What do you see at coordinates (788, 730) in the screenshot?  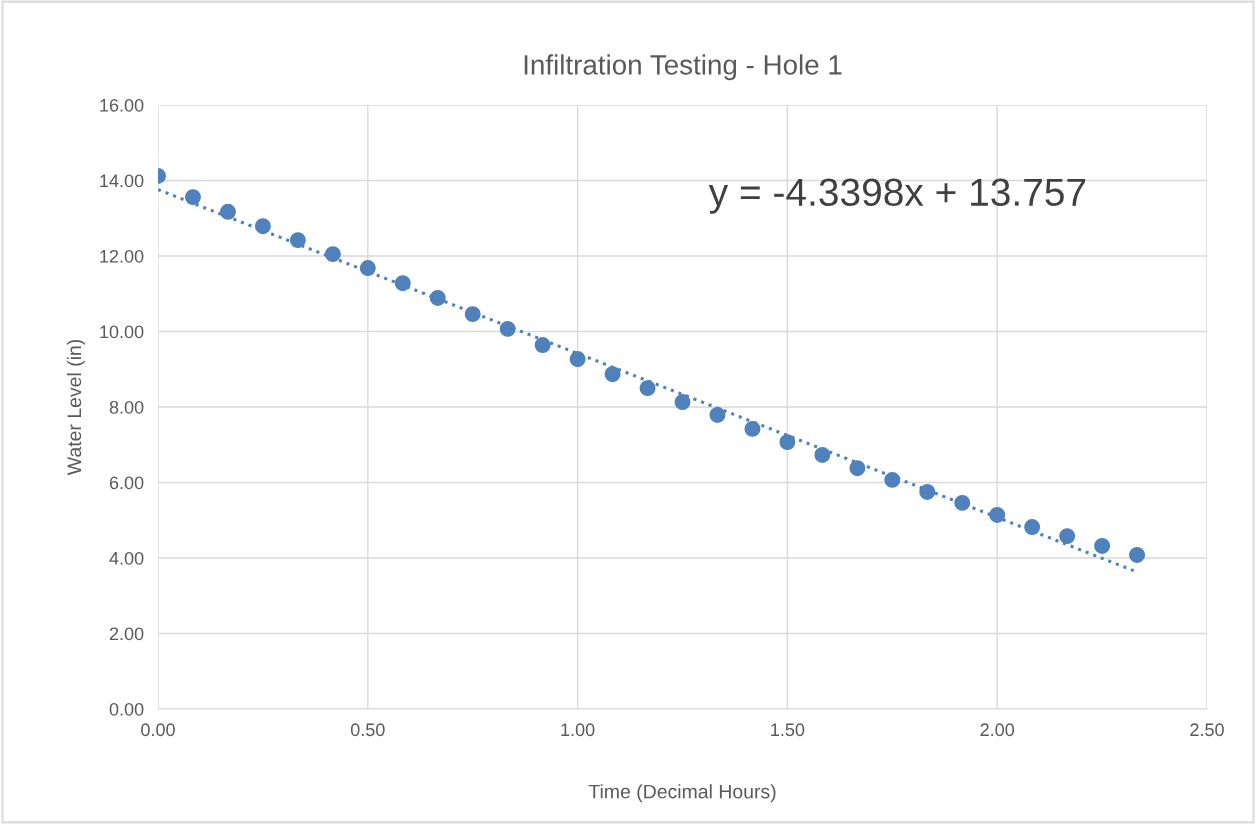 I see `x-tick-label: 1.50` at bounding box center [788, 730].